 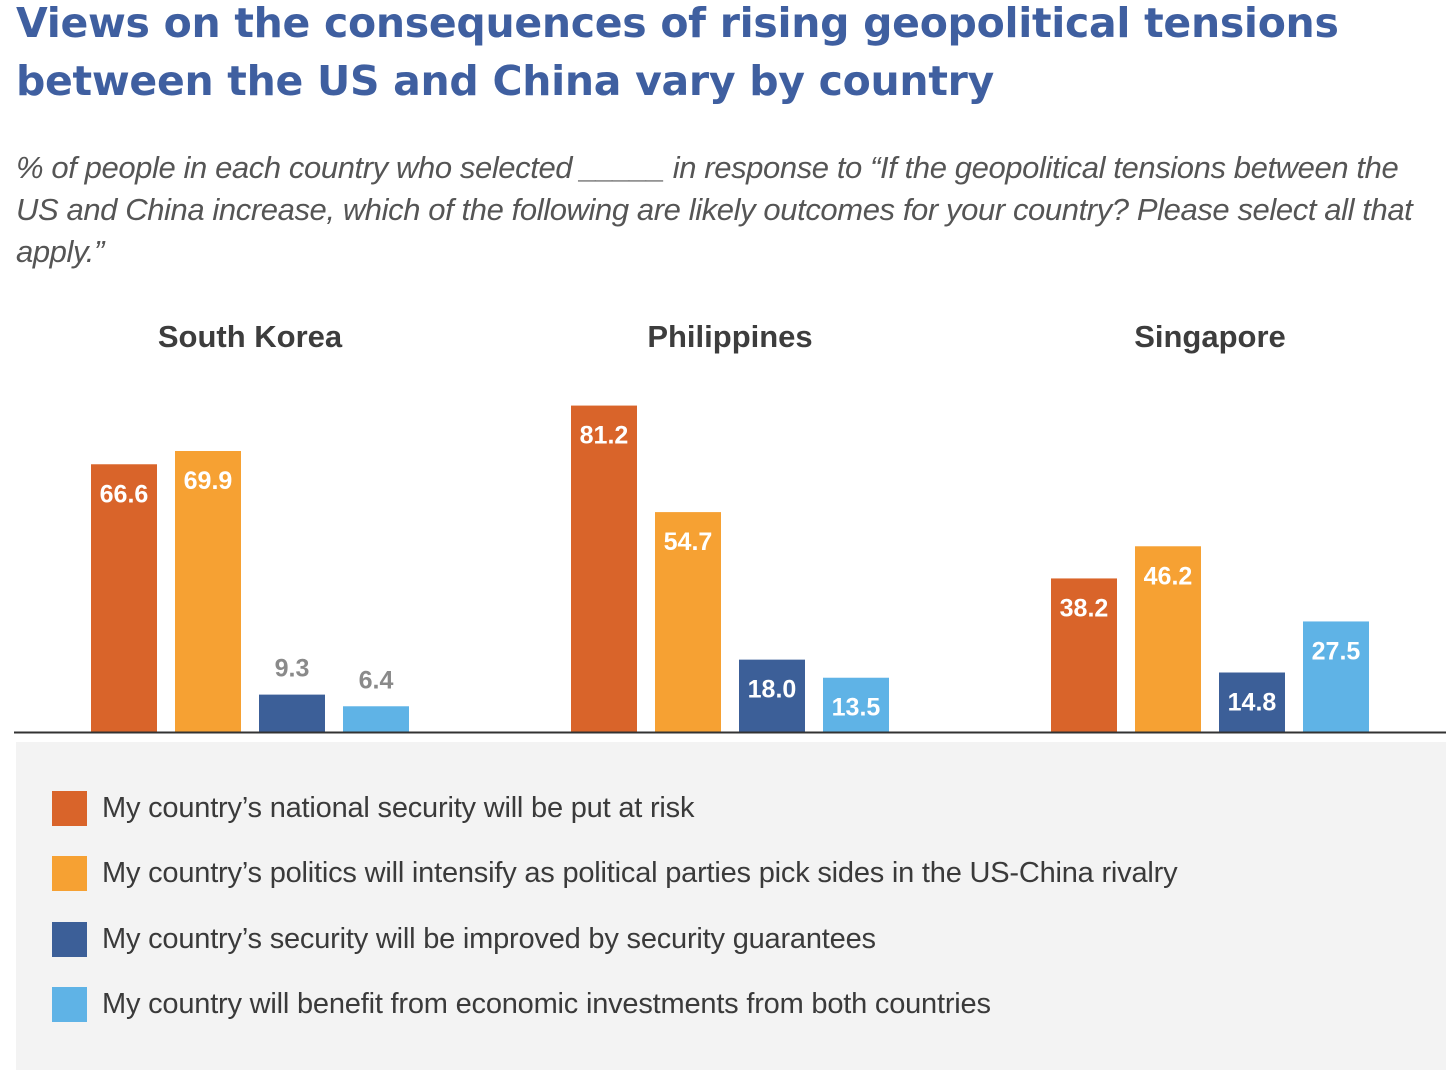 What do you see at coordinates (208, 481) in the screenshot?
I see `data-label-south-korea-series-2: 69.9` at bounding box center [208, 481].